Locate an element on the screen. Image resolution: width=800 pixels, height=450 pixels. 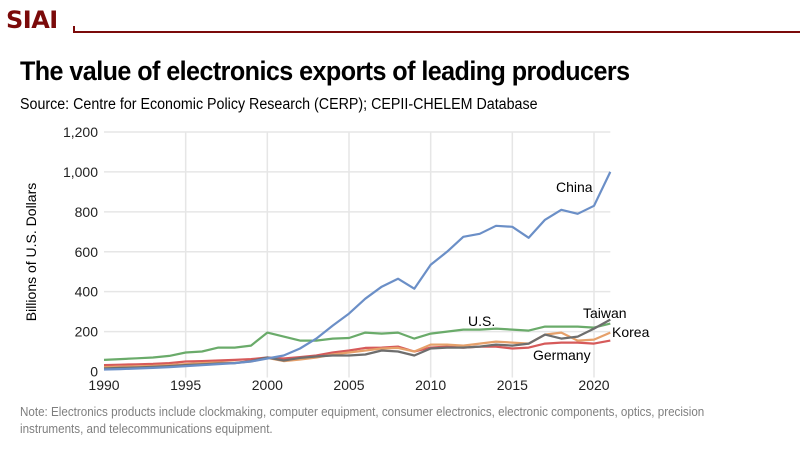
y-tick-label: 600 is located at coordinates (87, 252).